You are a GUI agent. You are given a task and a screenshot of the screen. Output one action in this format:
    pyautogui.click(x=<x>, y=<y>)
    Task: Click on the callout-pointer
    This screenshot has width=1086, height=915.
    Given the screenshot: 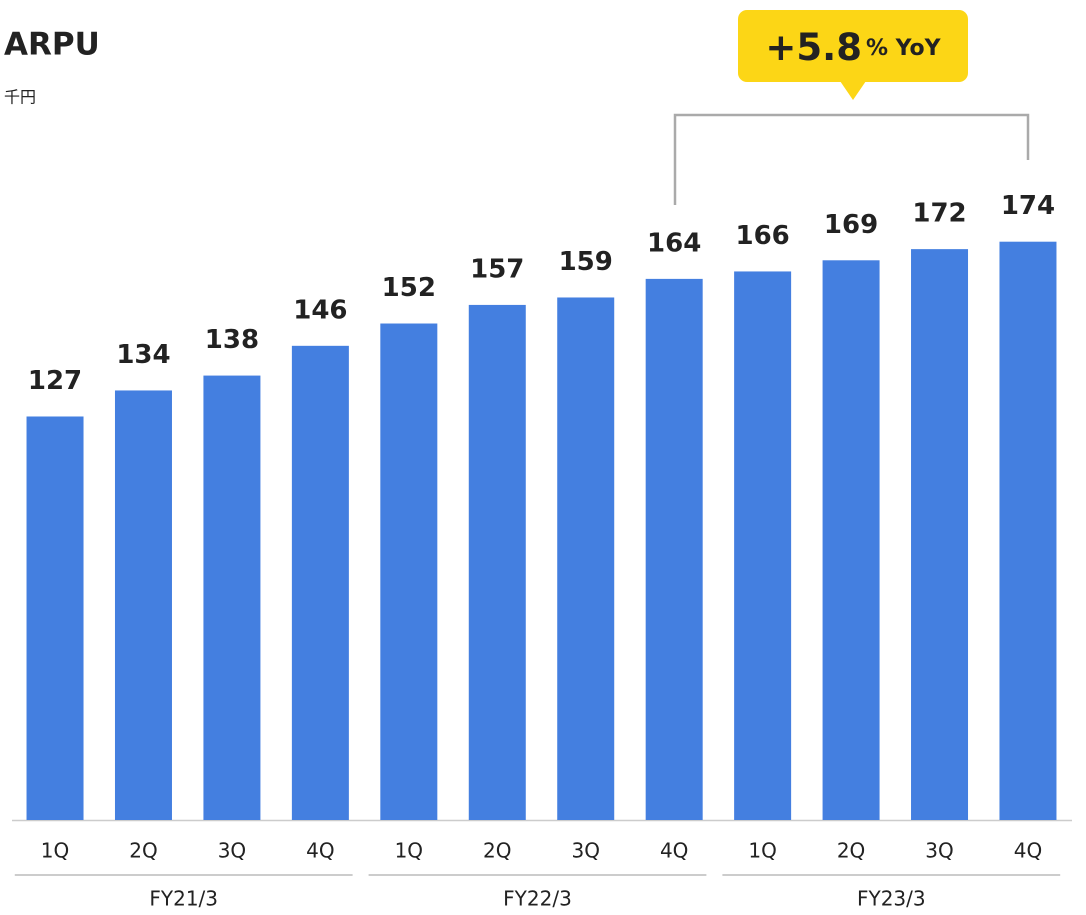 What is the action you would take?
    pyautogui.click(x=853, y=90)
    